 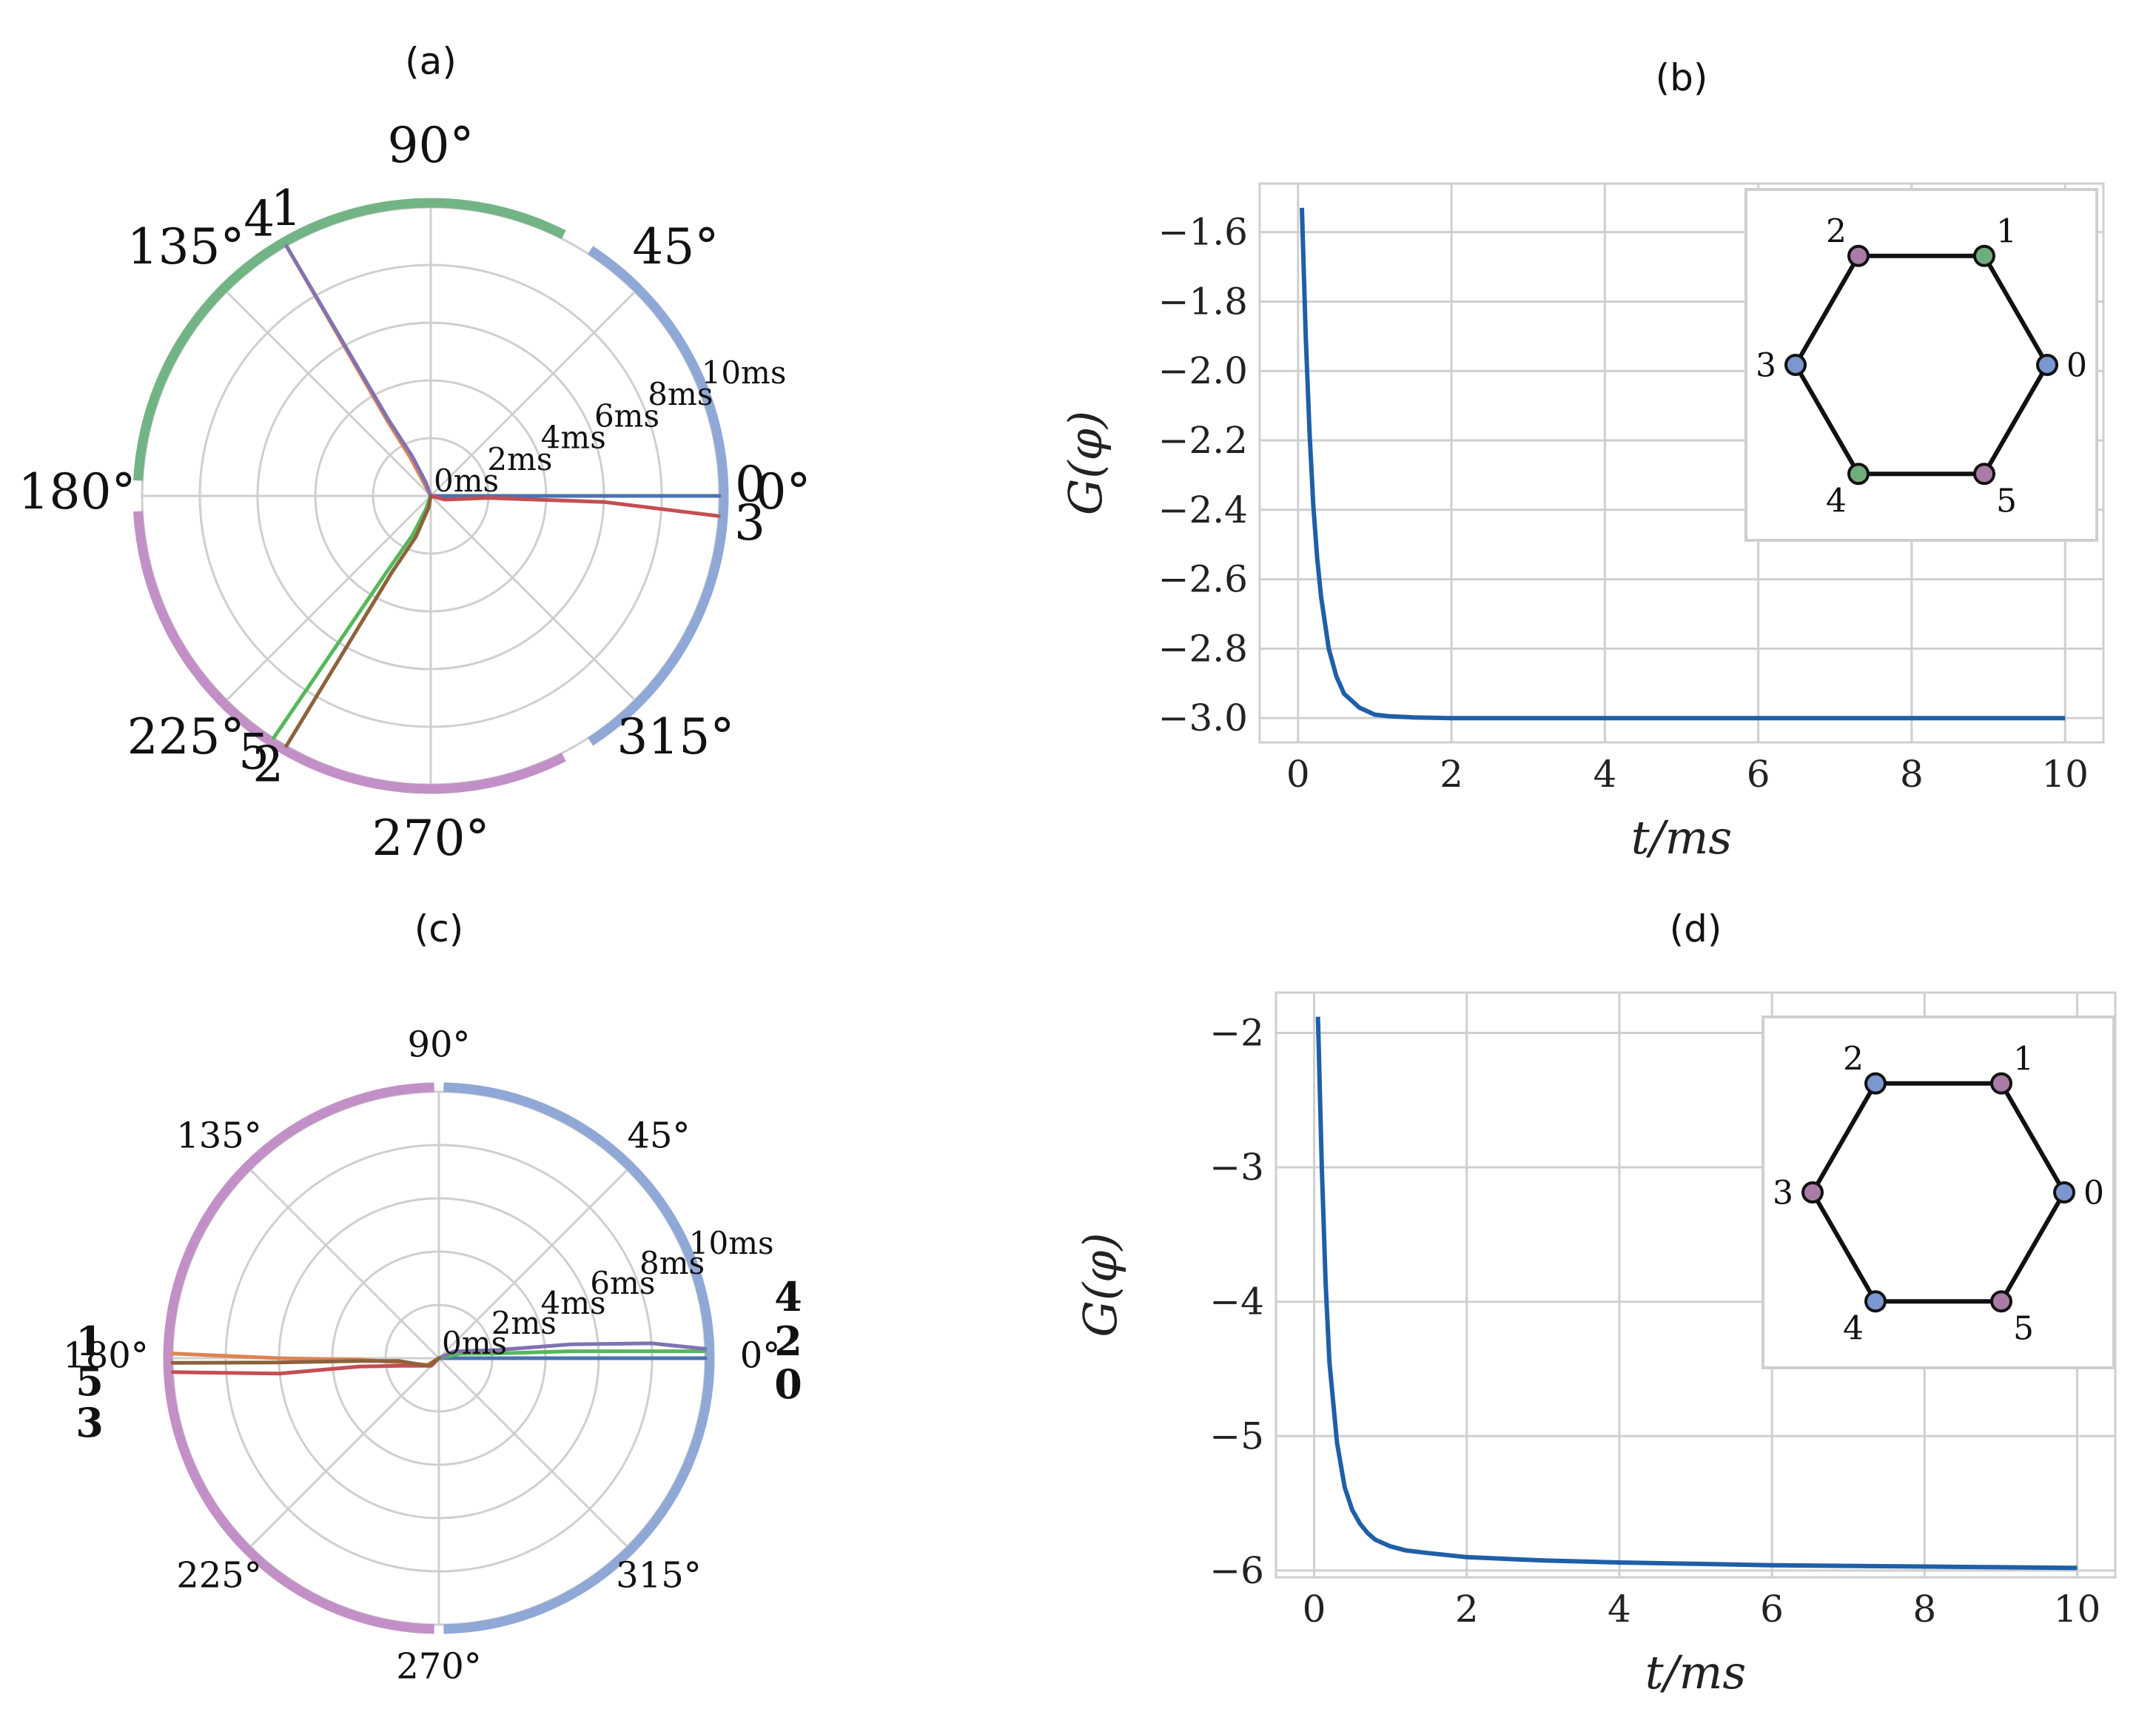 What do you see at coordinates (1236, 1301) in the screenshot?
I see `y-tick-label: −4` at bounding box center [1236, 1301].